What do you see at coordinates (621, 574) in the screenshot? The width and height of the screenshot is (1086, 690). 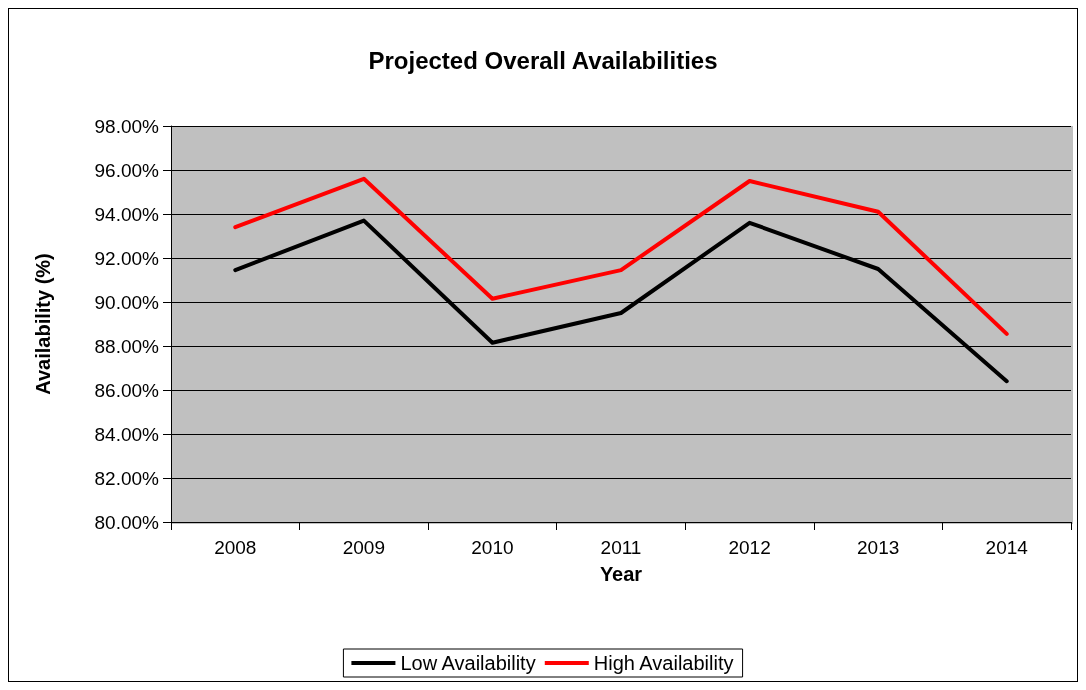 I see `x-axis-title: Year` at bounding box center [621, 574].